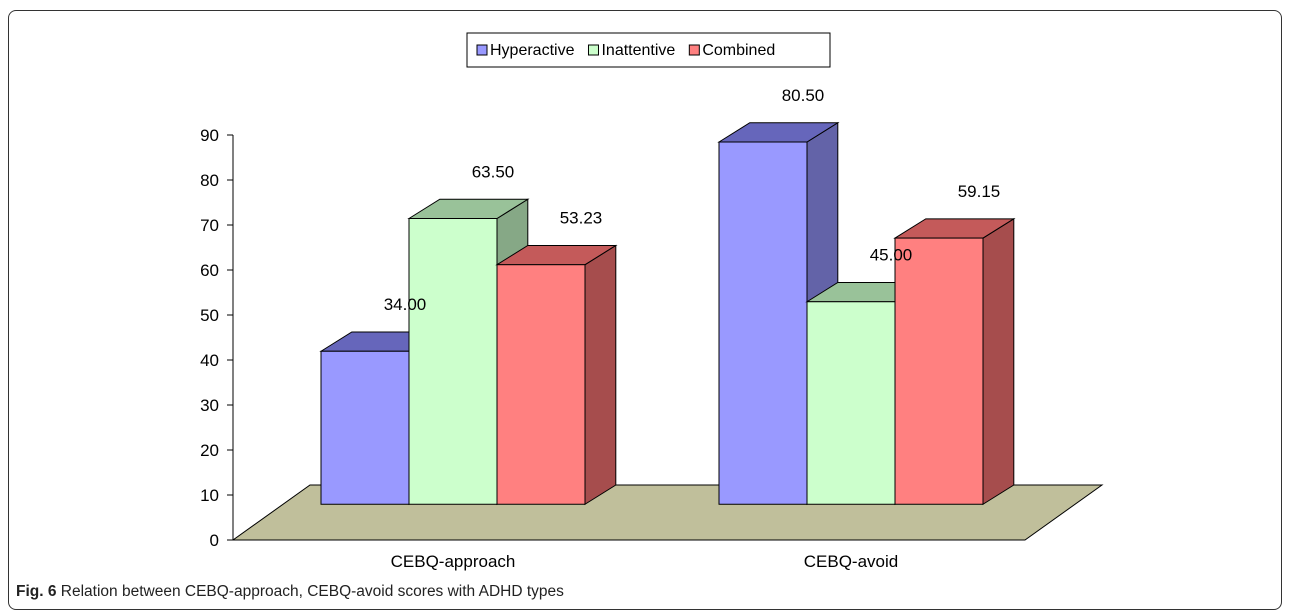 Image resolution: width=1292 pixels, height=615 pixels. I want to click on legend-box, so click(648, 50).